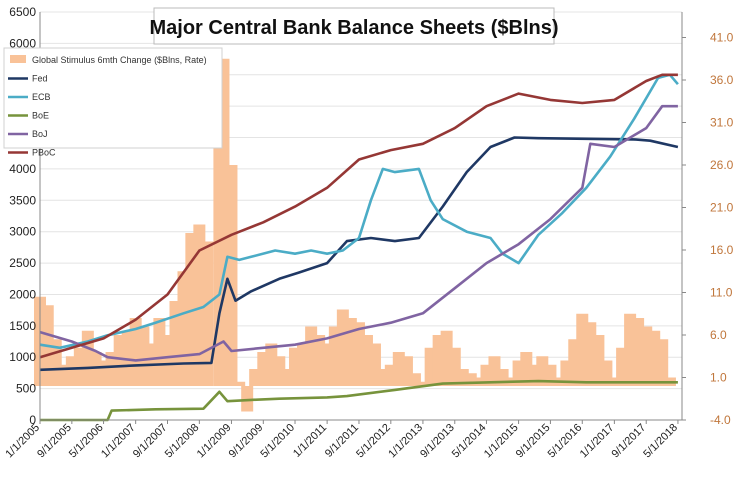 This screenshot has width=736, height=499. What do you see at coordinates (720, 420) in the screenshot?
I see `right-tick-label: -4.0` at bounding box center [720, 420].